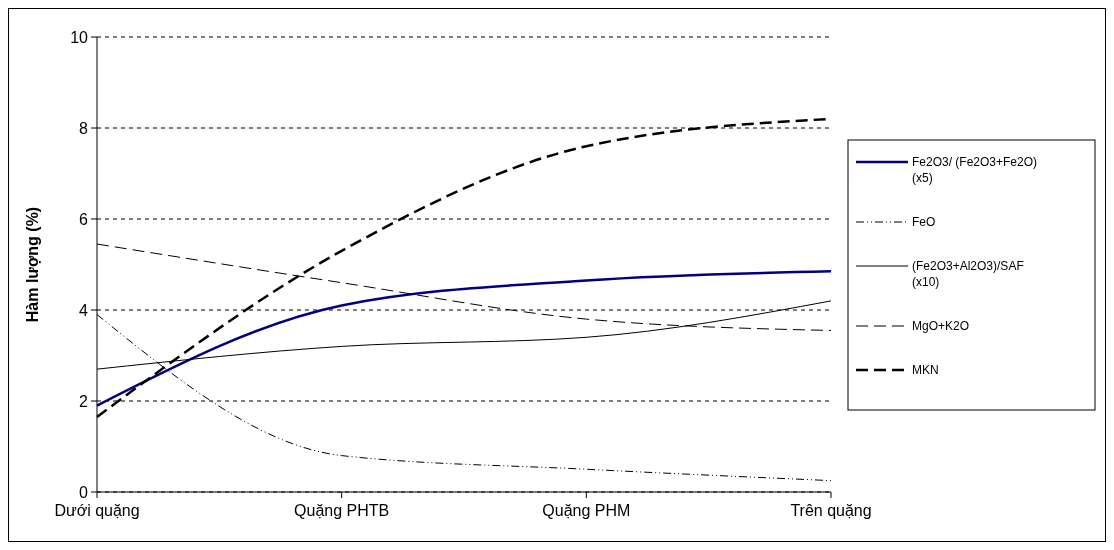  Describe the element at coordinates (32, 264) in the screenshot. I see `y-axis-title: Hàm lượng (%)` at that location.